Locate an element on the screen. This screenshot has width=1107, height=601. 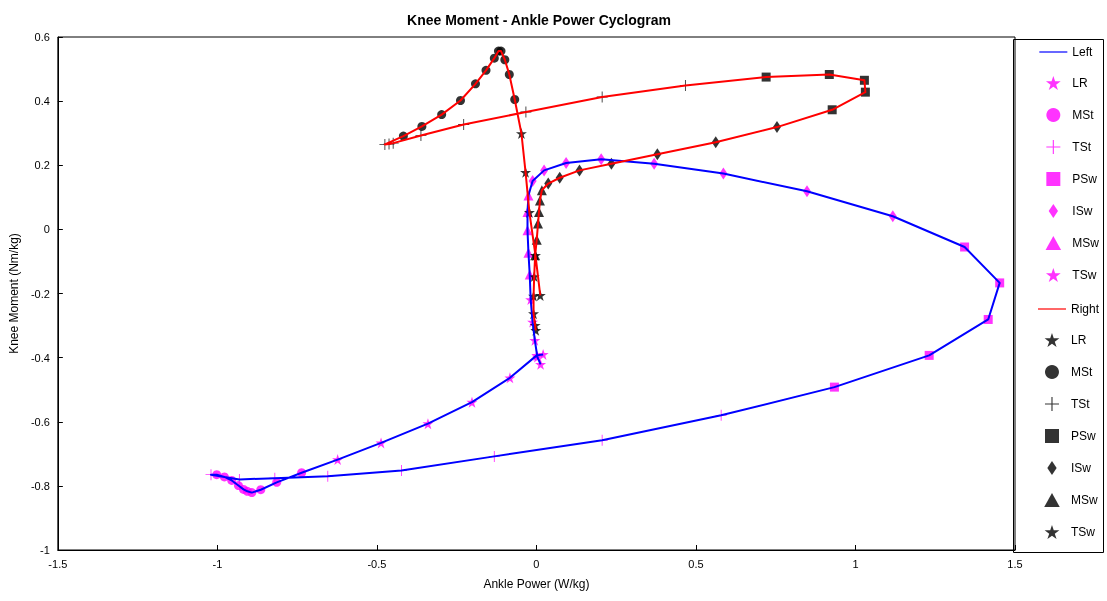
x-tick-label: 0 is located at coordinates (536, 563).